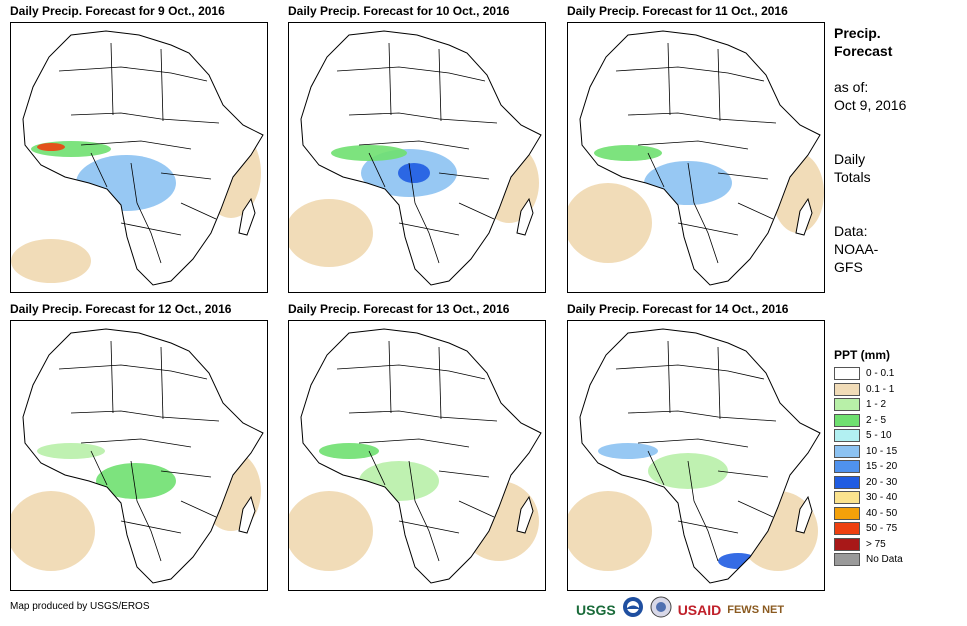 This screenshot has width=967, height=626. I want to click on legend-item: No Data, so click(894, 560).